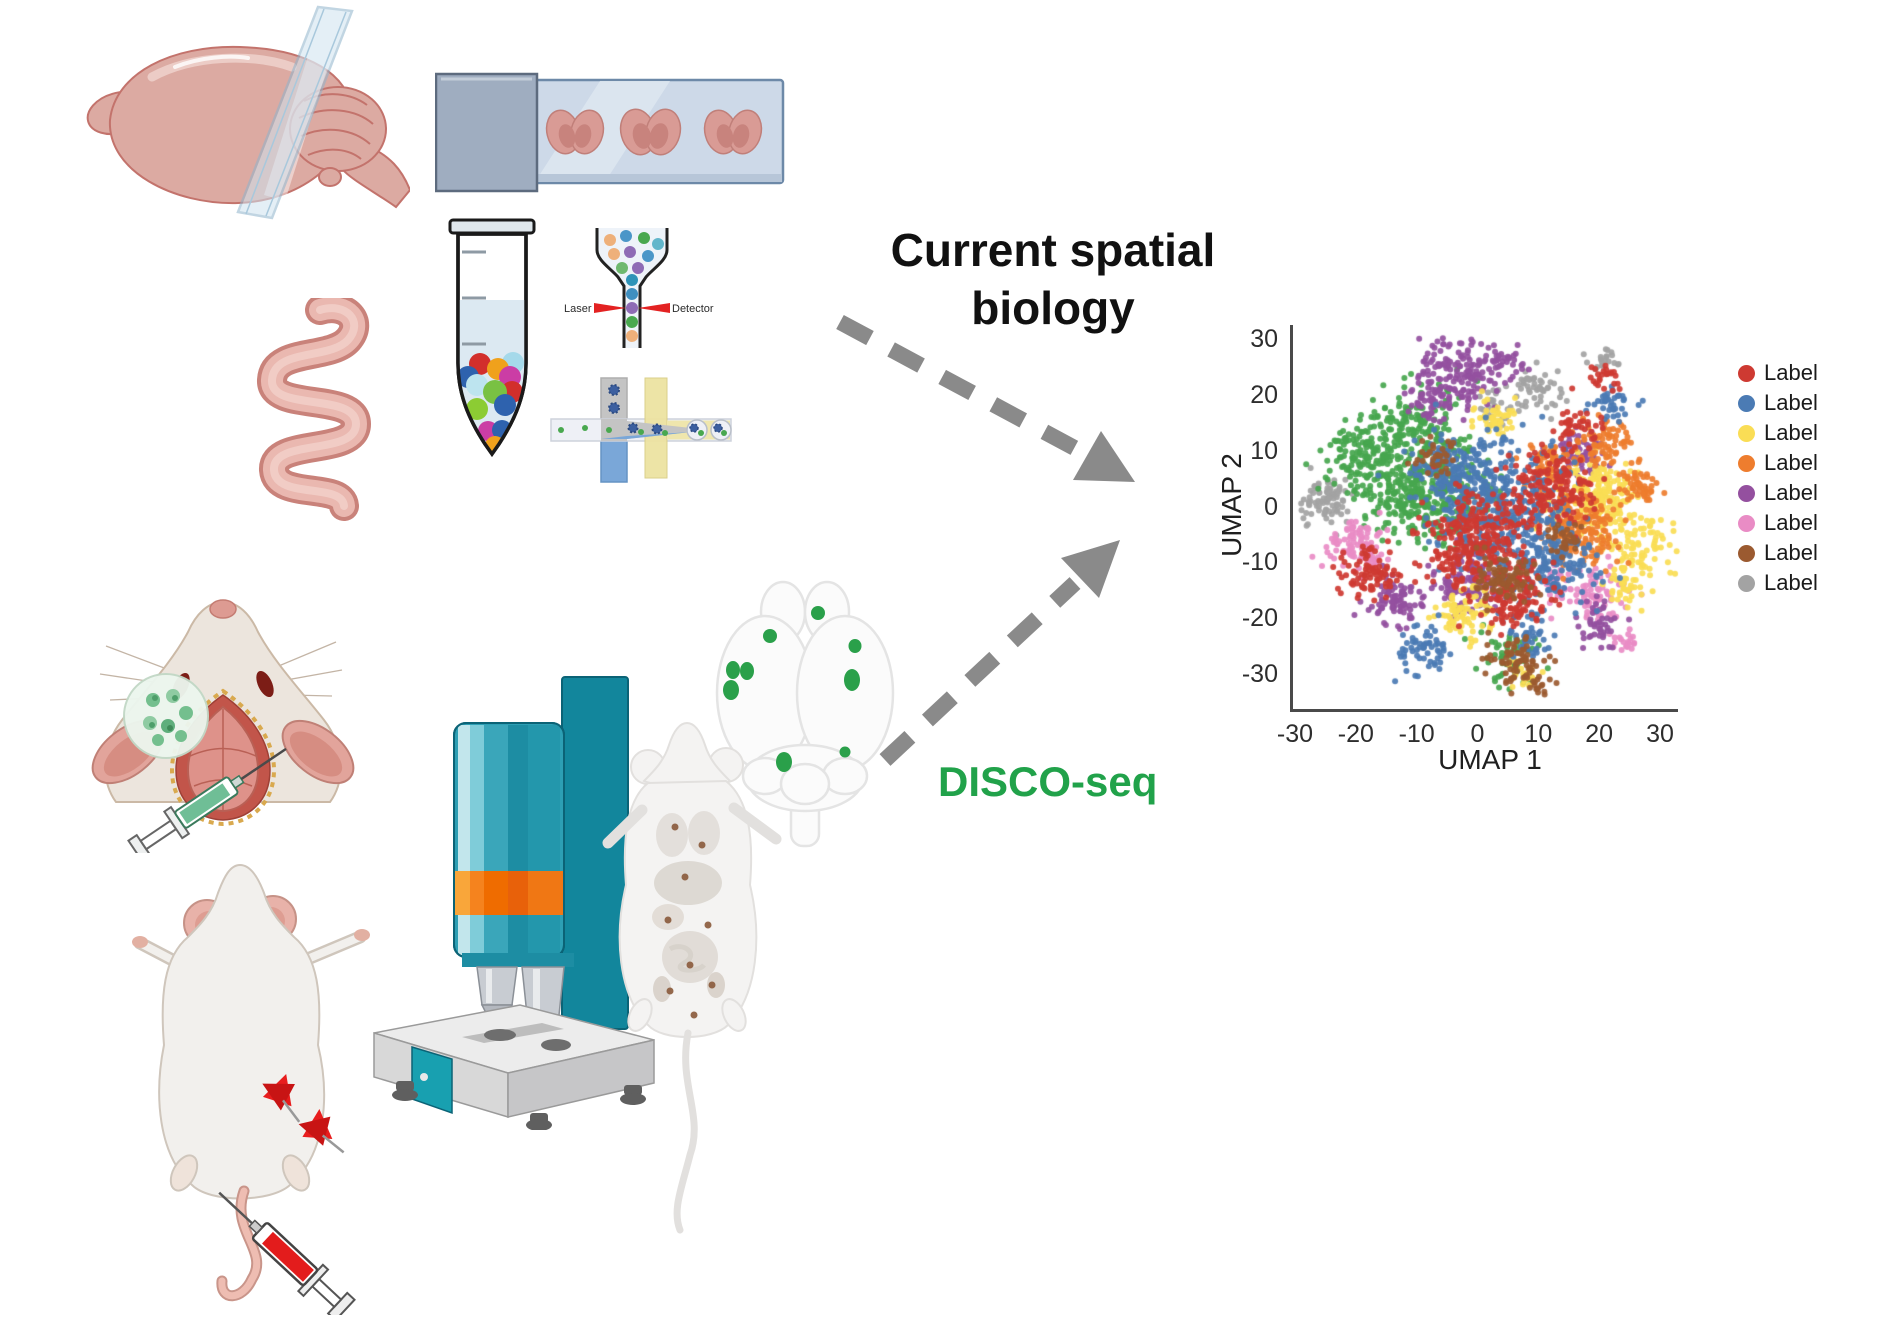 The width and height of the screenshot is (1878, 1336). Describe the element at coordinates (1264, 339) in the screenshot. I see `y-tick-label: 30` at that location.